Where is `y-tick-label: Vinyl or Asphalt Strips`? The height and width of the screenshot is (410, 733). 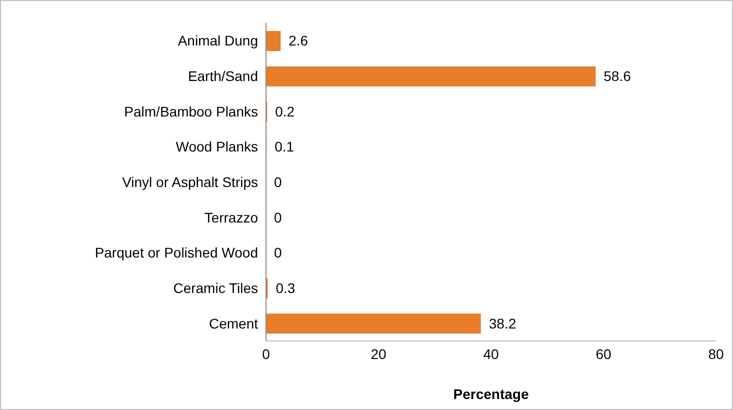 y-tick-label: Vinyl or Asphalt Strips is located at coordinates (190, 182).